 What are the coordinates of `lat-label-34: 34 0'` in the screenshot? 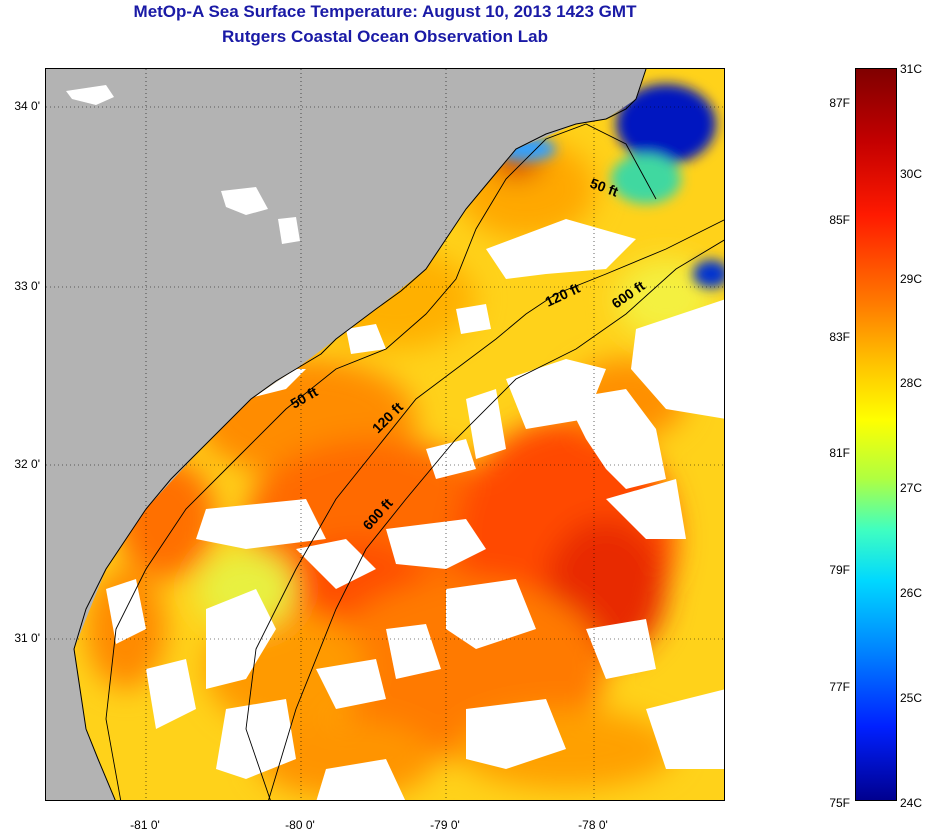 It's located at (27, 106).